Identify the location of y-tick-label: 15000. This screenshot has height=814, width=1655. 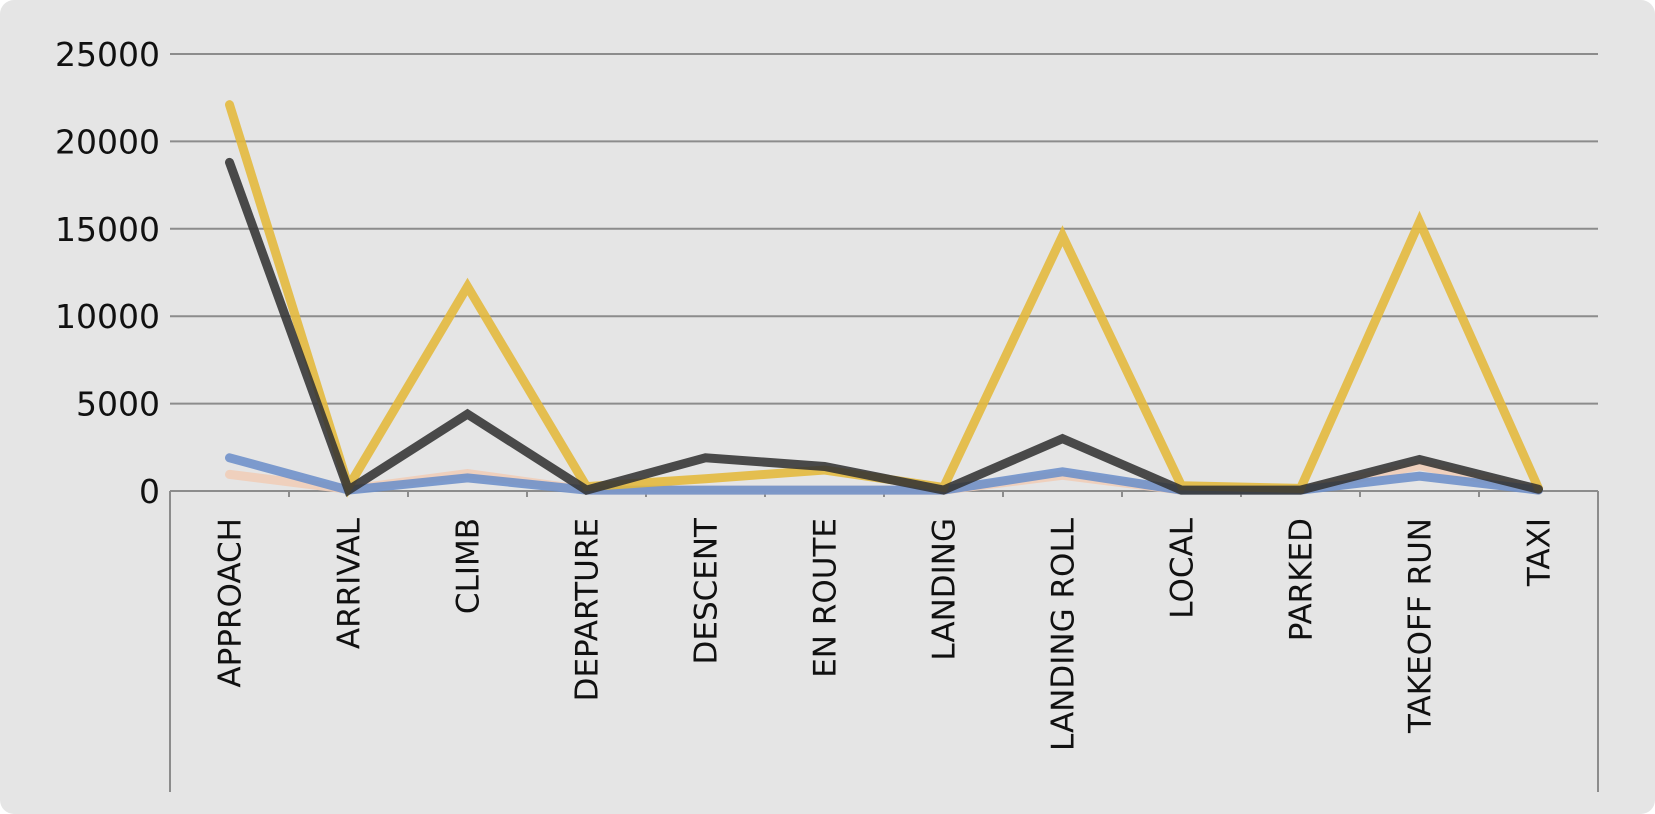
(107, 229).